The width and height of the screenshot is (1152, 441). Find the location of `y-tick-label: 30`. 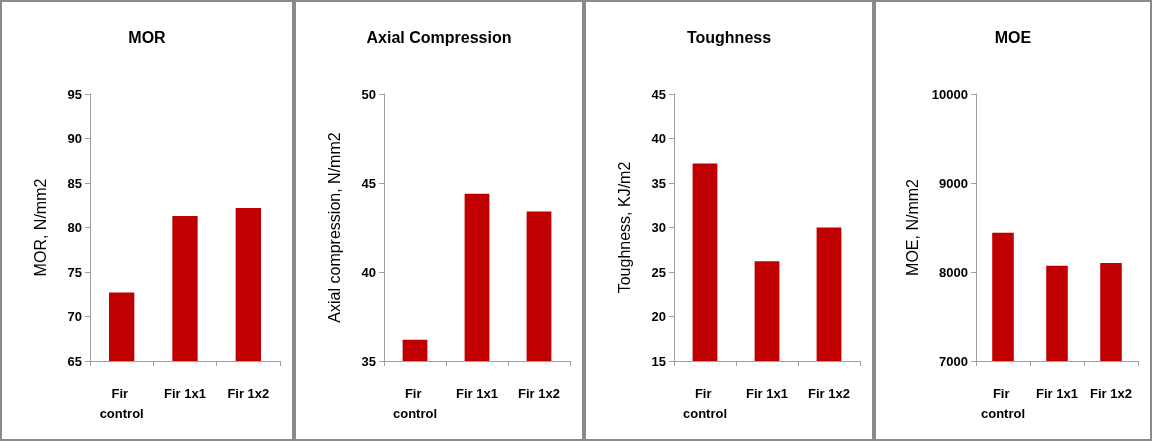

y-tick-label: 30 is located at coordinates (658, 227).